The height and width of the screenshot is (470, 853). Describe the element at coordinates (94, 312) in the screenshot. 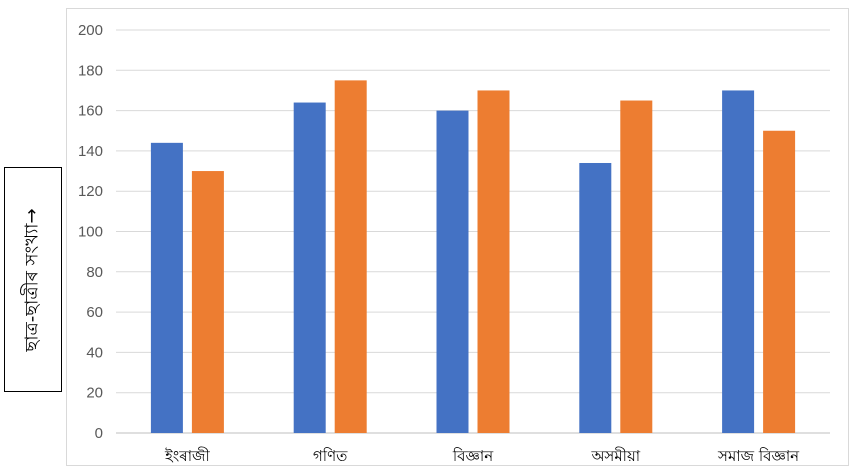

I see `y-tick-label: 60` at that location.